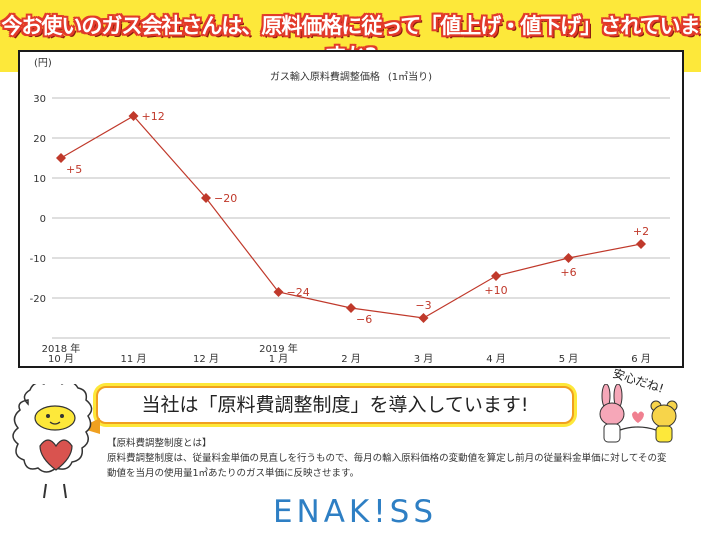 This screenshot has height=540, width=701. What do you see at coordinates (350, 41) in the screenshot?
I see `page-title: 今お使いのガス会社さんは、原料価格に従って「値上げ・値下げ」されていますか?` at bounding box center [350, 41].